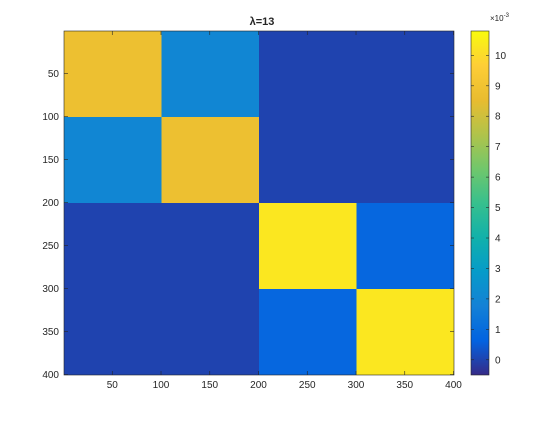 The width and height of the screenshot is (560, 425). Describe the element at coordinates (50, 289) in the screenshot. I see `y-tick-label: 300` at that location.